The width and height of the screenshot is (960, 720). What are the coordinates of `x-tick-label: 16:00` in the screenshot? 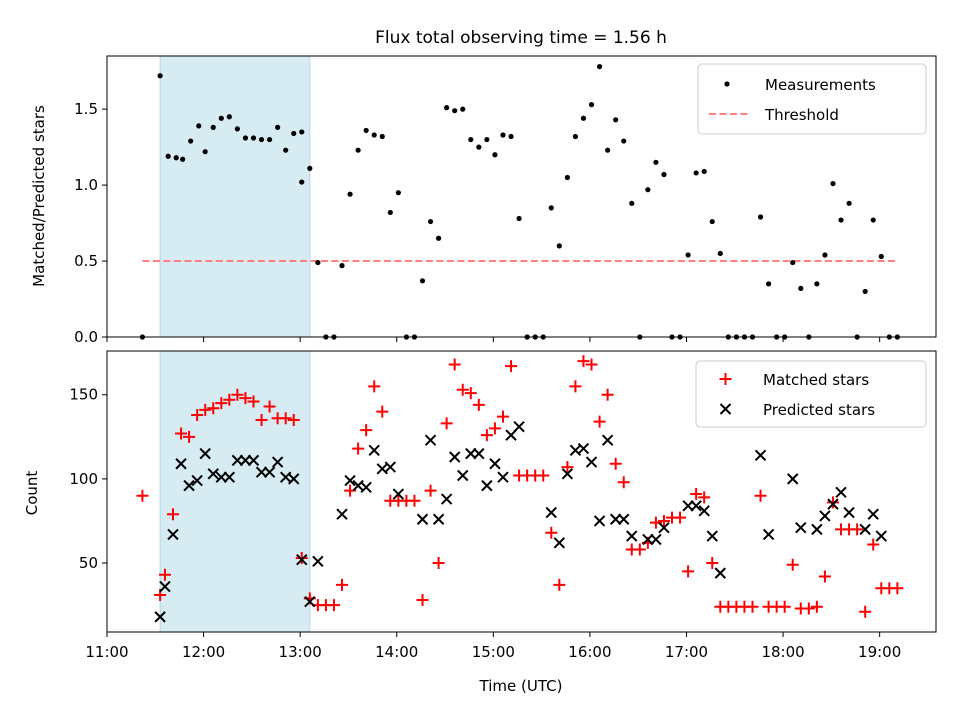 It's located at (589, 652).